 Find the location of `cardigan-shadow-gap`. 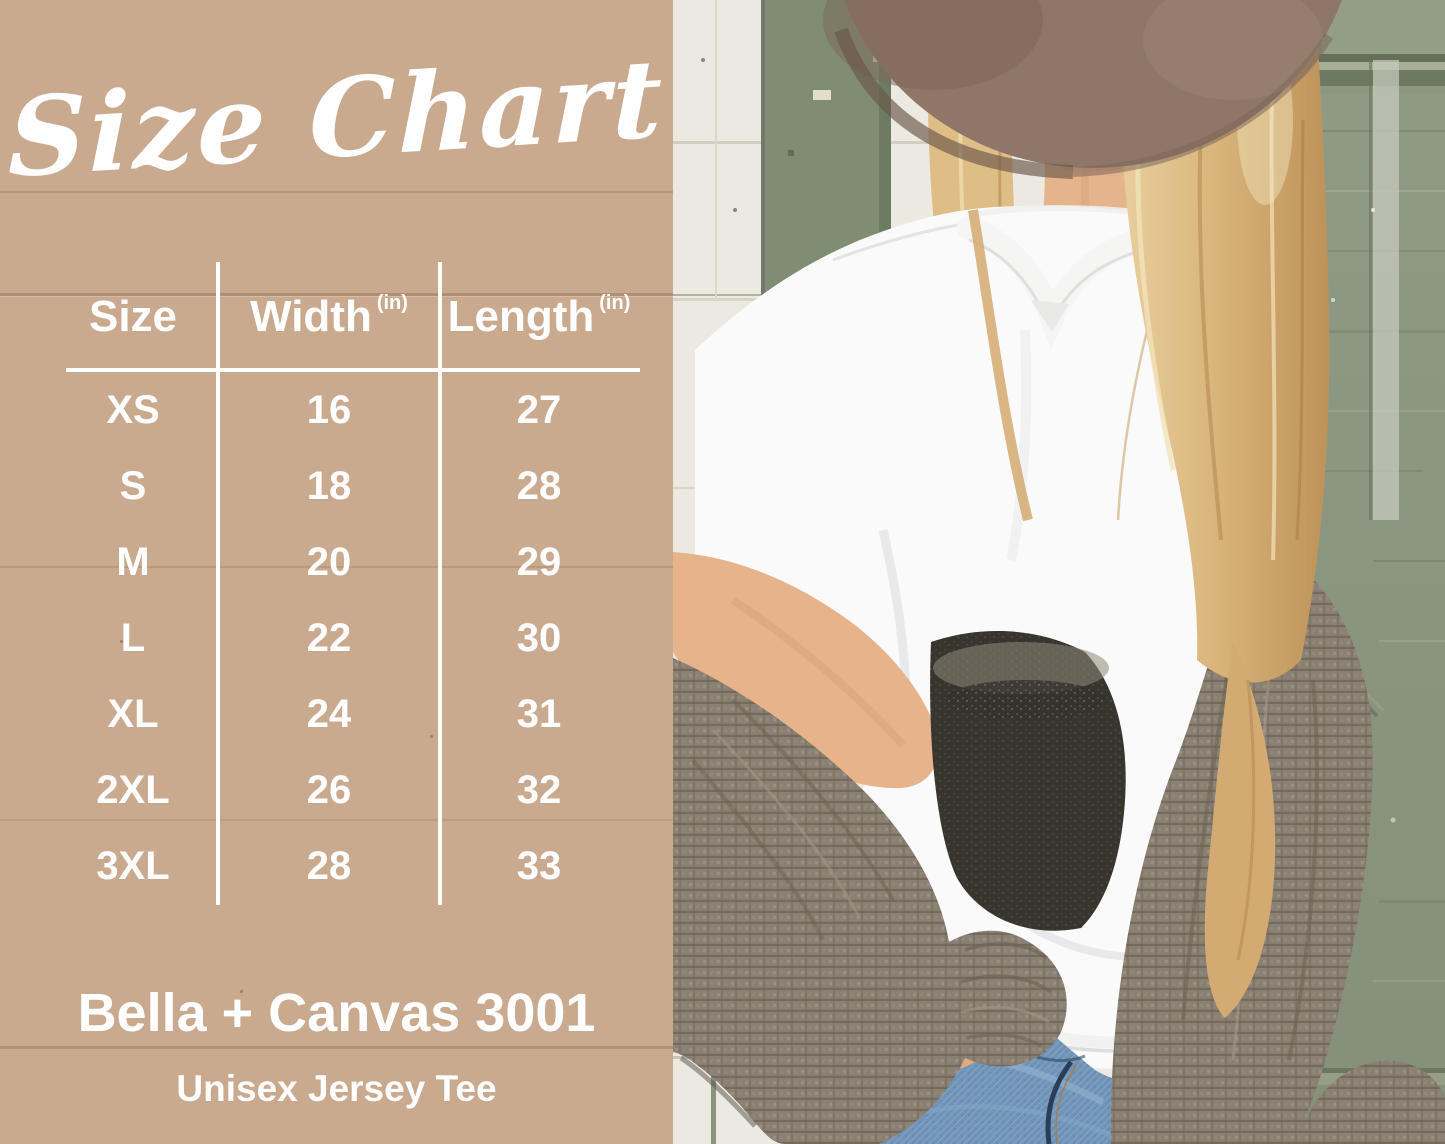

cardigan-shadow-gap is located at coordinates (1028, 781).